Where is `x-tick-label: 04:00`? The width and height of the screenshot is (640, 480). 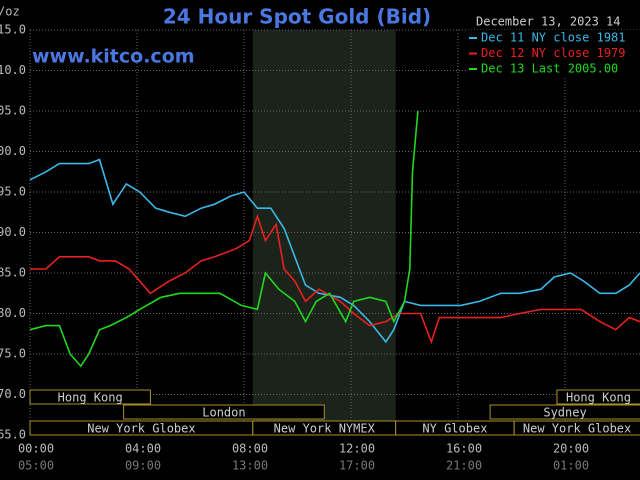 x-tick-label: 04:00 is located at coordinates (143, 449).